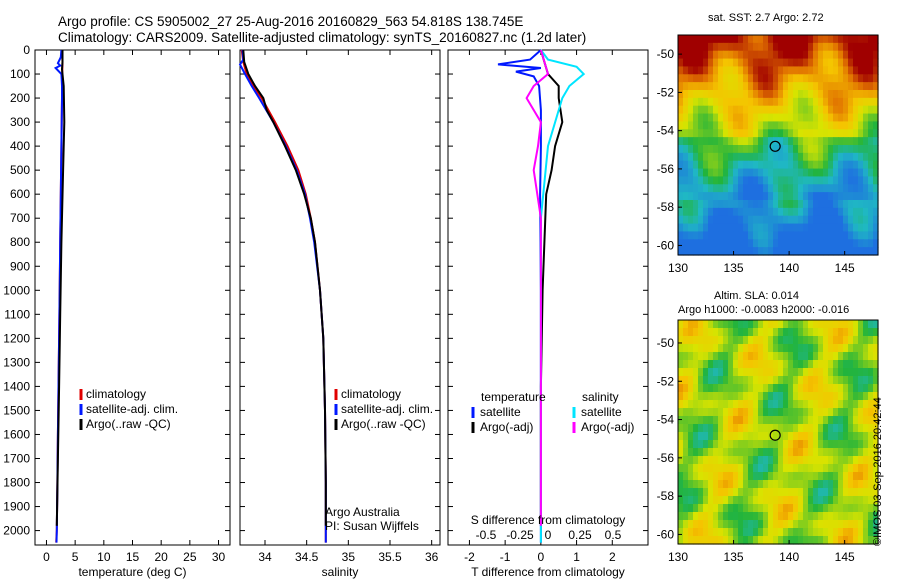  I want to click on sla_map-frame, so click(778, 432).